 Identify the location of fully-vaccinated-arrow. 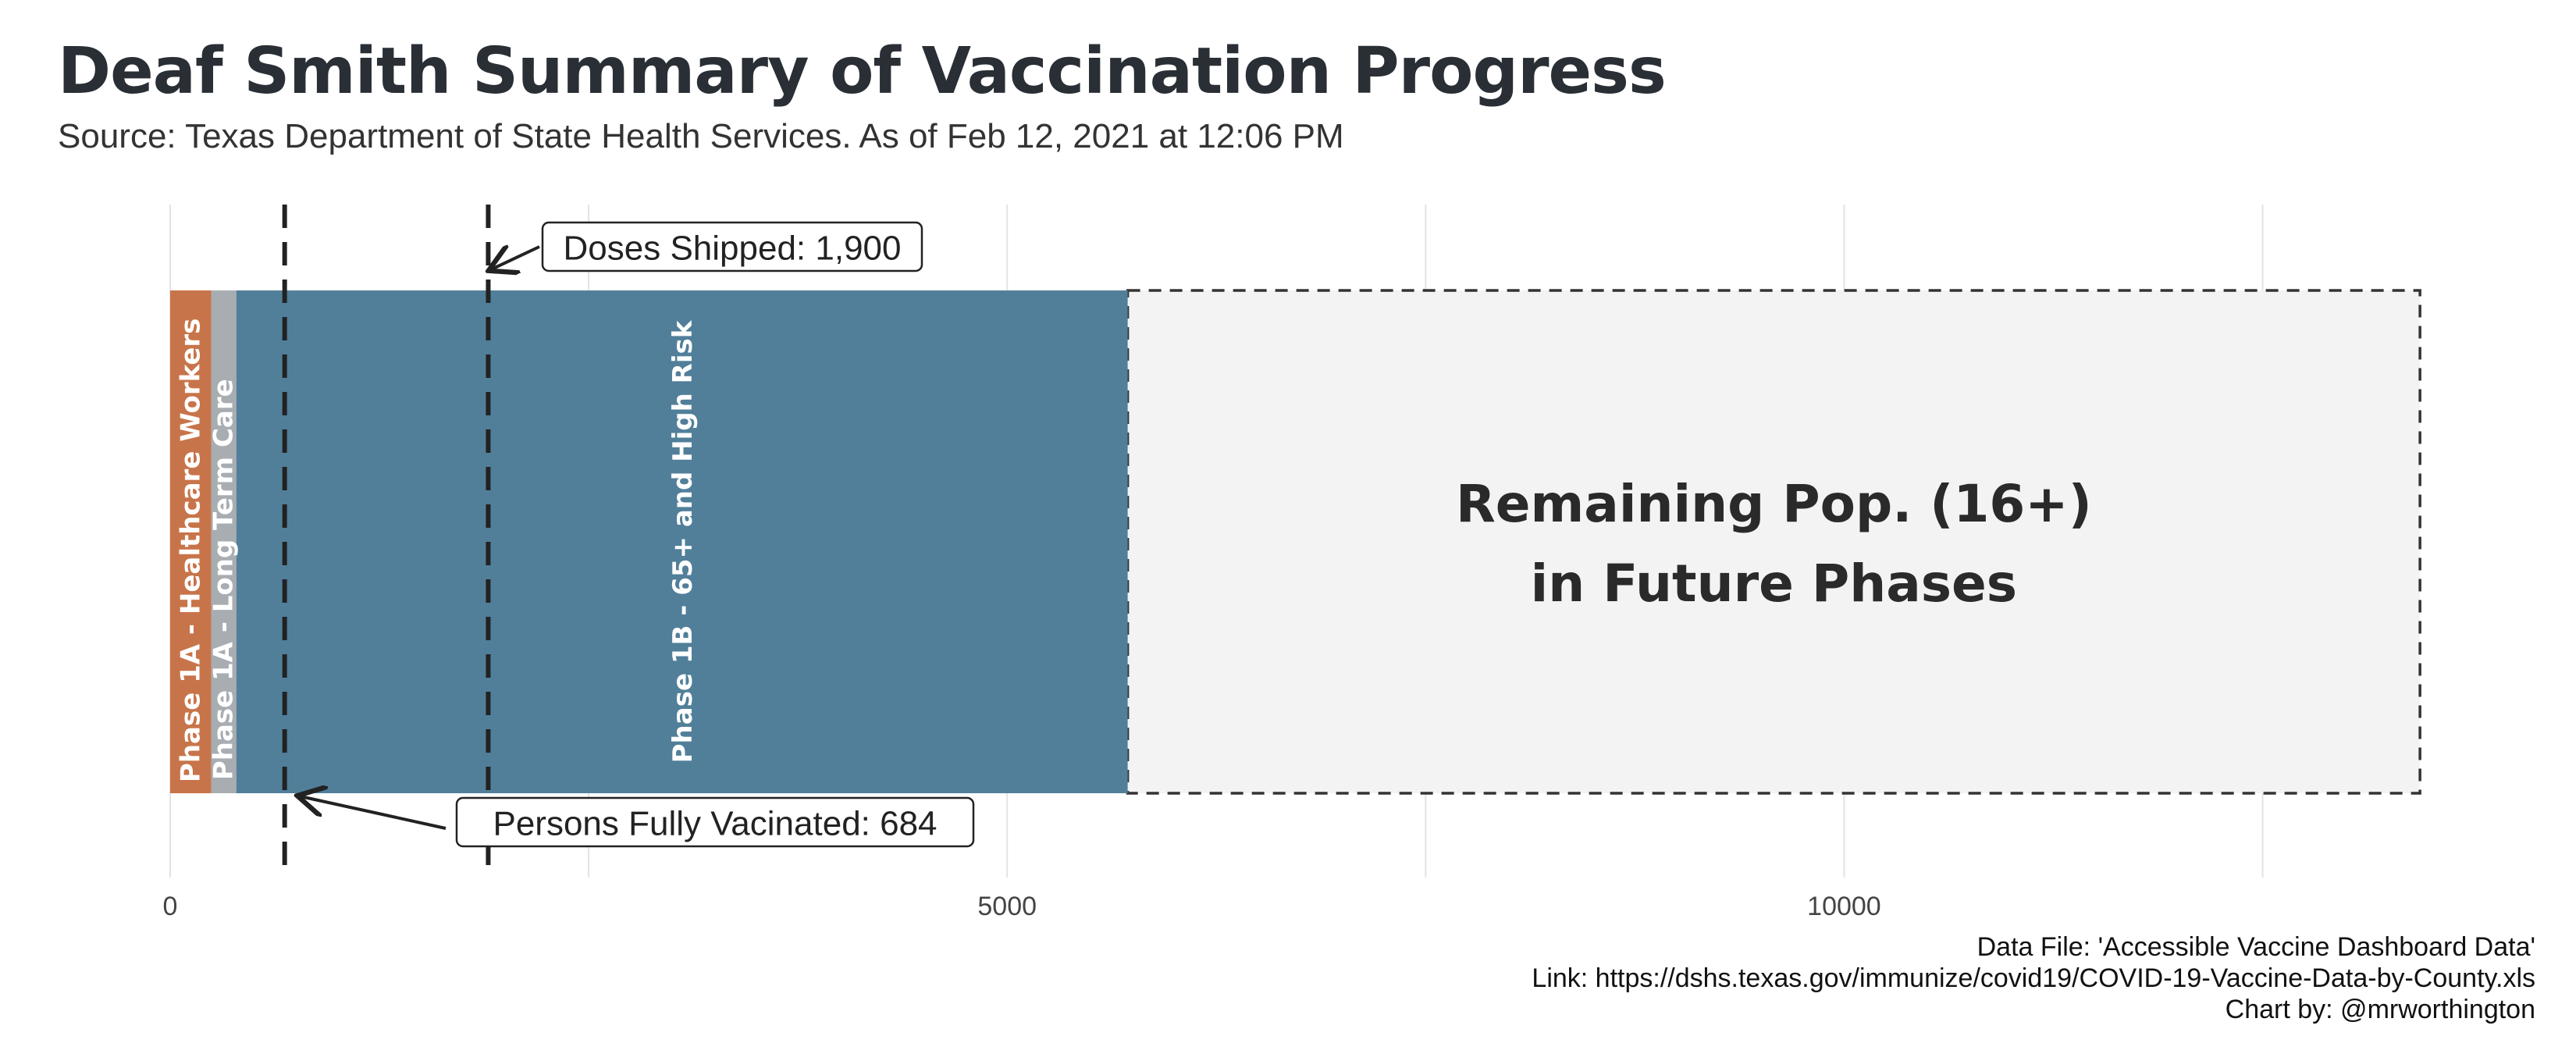
(374, 813).